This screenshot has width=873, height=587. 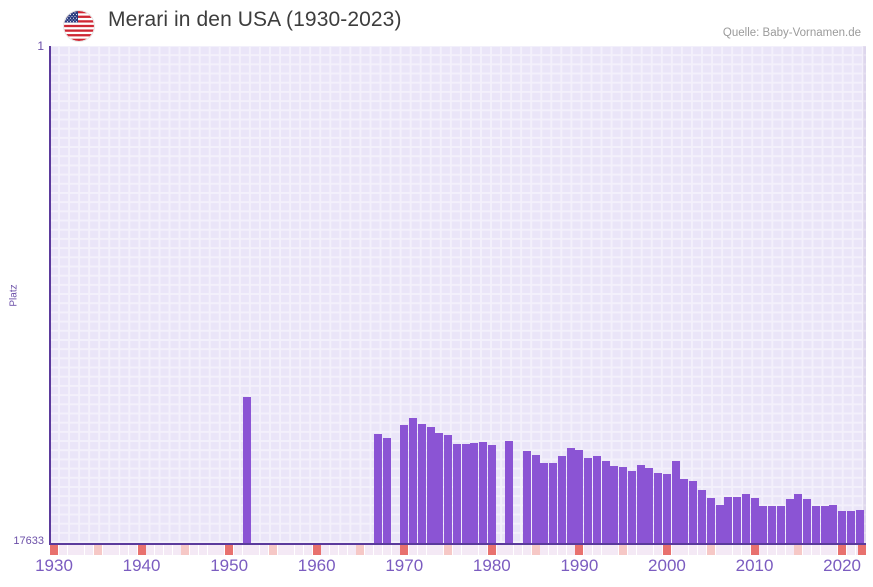 What do you see at coordinates (772, 525) in the screenshot?
I see `bar-2012` at bounding box center [772, 525].